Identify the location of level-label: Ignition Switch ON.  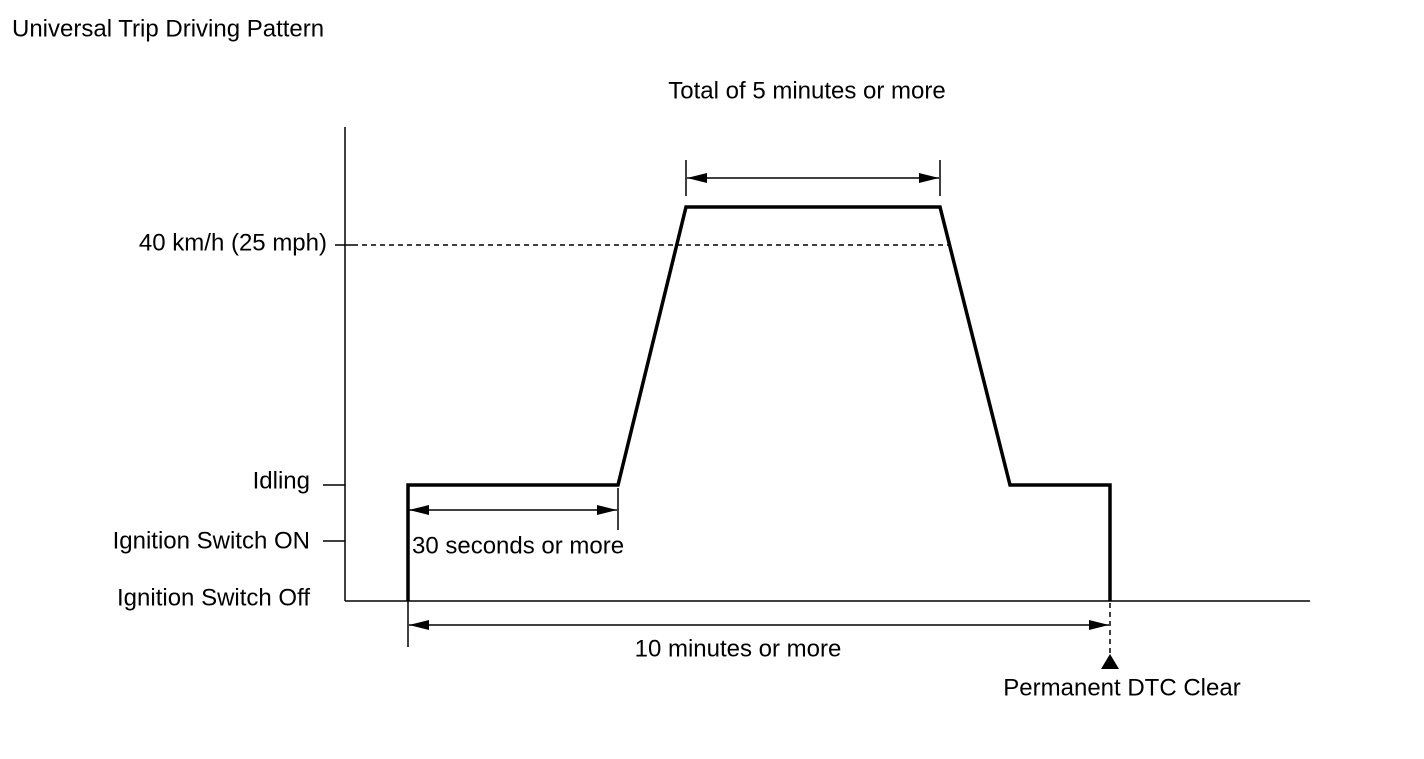
(211, 540).